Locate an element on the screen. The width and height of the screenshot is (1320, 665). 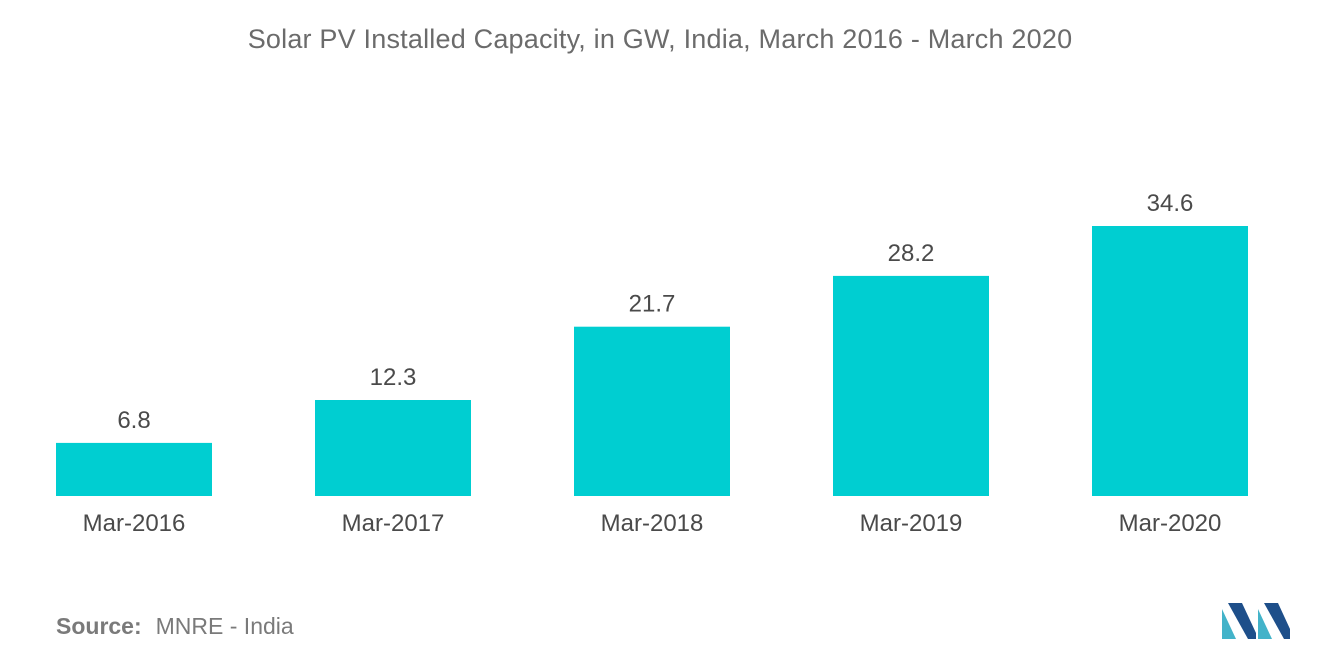
data-label-mar-2019: 28.2 is located at coordinates (911, 253).